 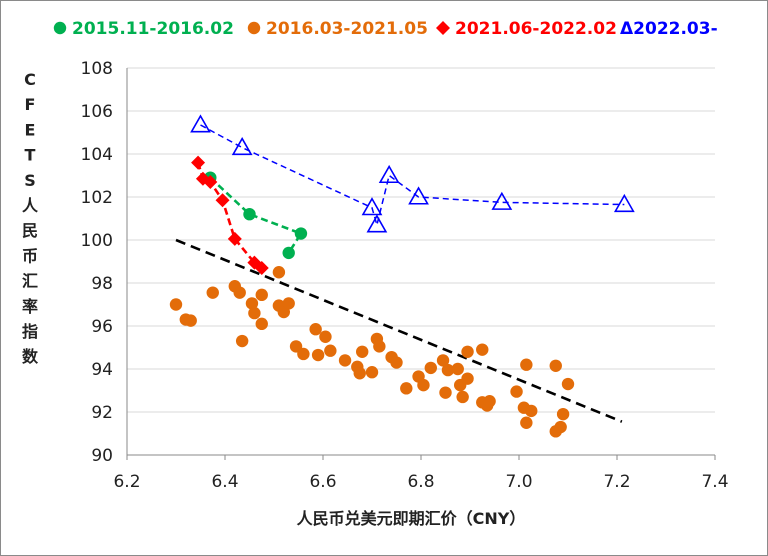 What do you see at coordinates (102, 327) in the screenshot?
I see `y-tick-label: 96` at bounding box center [102, 327].